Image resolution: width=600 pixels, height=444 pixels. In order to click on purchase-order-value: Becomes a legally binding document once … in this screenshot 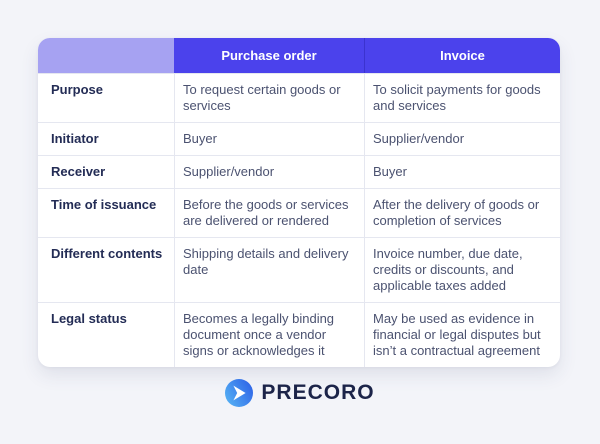, I will do `click(269, 335)`.